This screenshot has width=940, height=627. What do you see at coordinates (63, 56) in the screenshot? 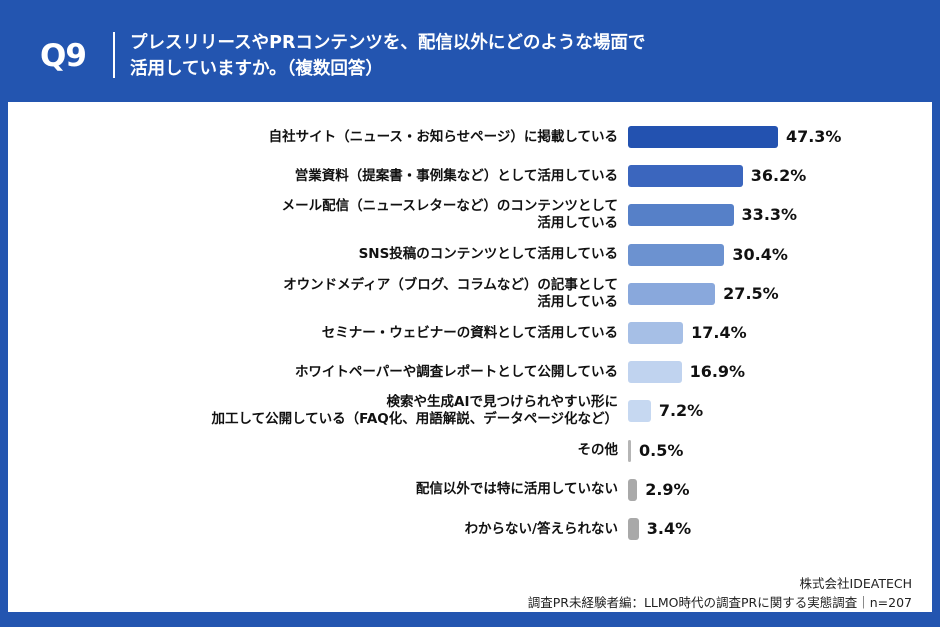
I see `question-number: Q9` at bounding box center [63, 56].